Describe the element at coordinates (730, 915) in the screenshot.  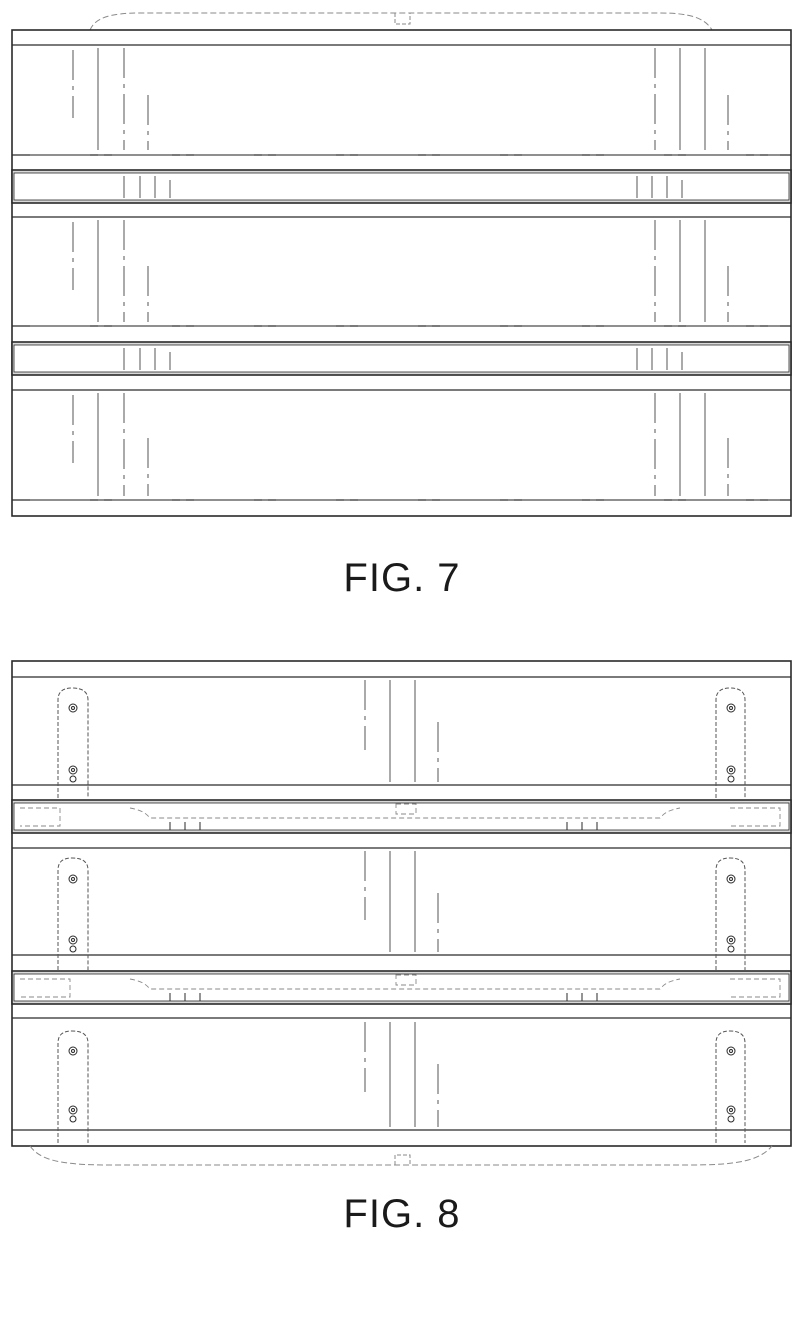
I see `fig8-right-brackets` at that location.